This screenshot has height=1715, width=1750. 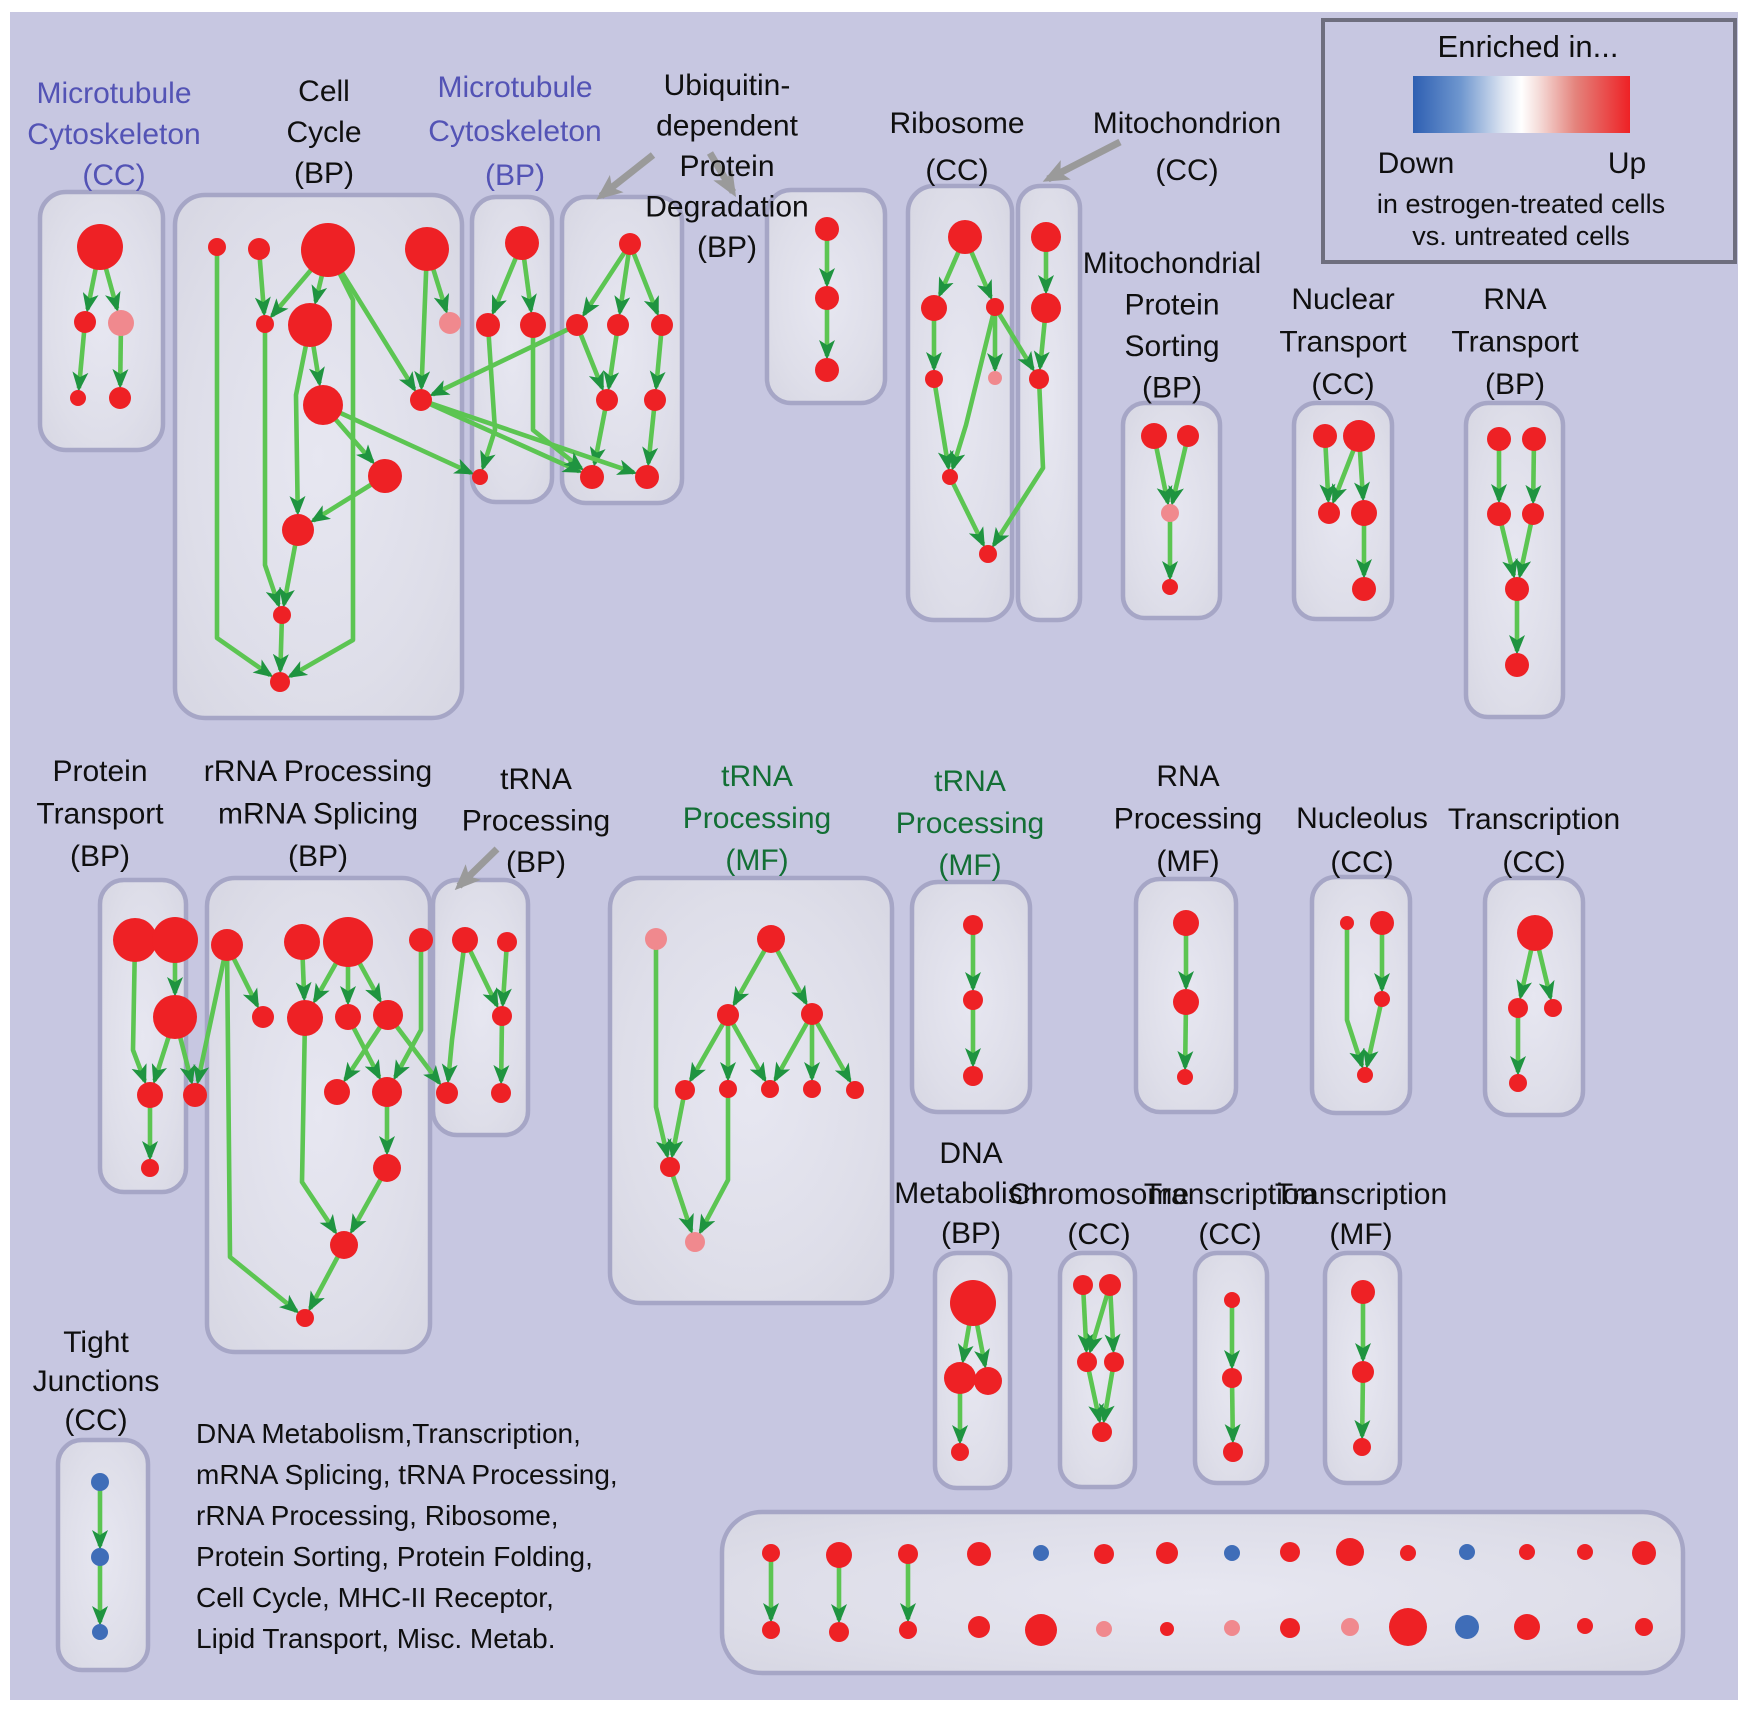 What do you see at coordinates (1186, 170) in the screenshot?
I see `group-label-mitochondrion-cc: (CC)` at bounding box center [1186, 170].